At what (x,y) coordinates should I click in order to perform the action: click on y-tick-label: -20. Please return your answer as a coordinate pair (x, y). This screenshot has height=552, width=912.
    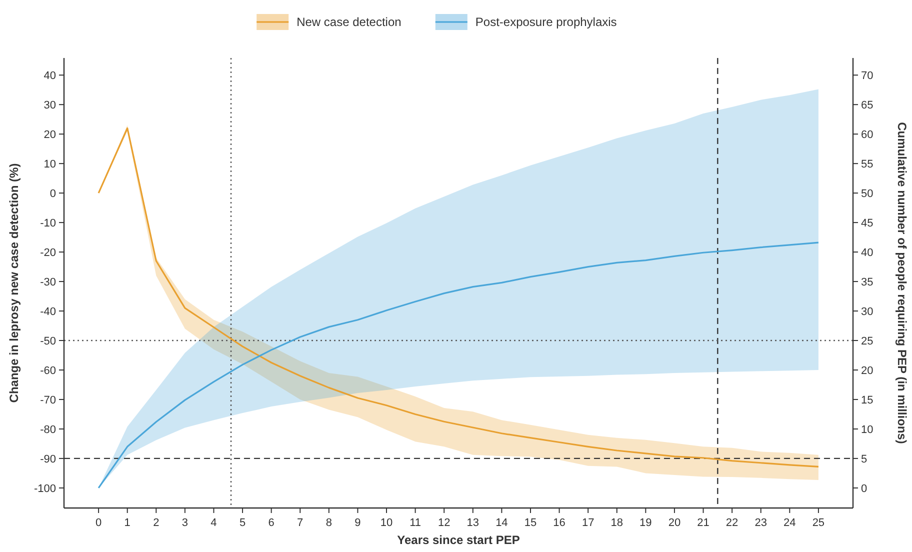
    Looking at the image, I should click on (48, 253).